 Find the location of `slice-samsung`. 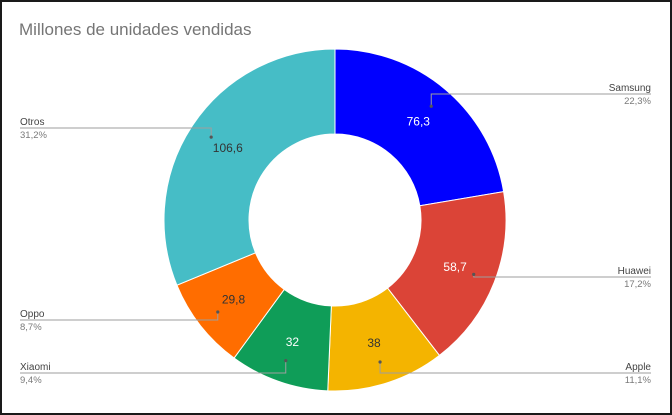

slice-samsung is located at coordinates (419, 127).